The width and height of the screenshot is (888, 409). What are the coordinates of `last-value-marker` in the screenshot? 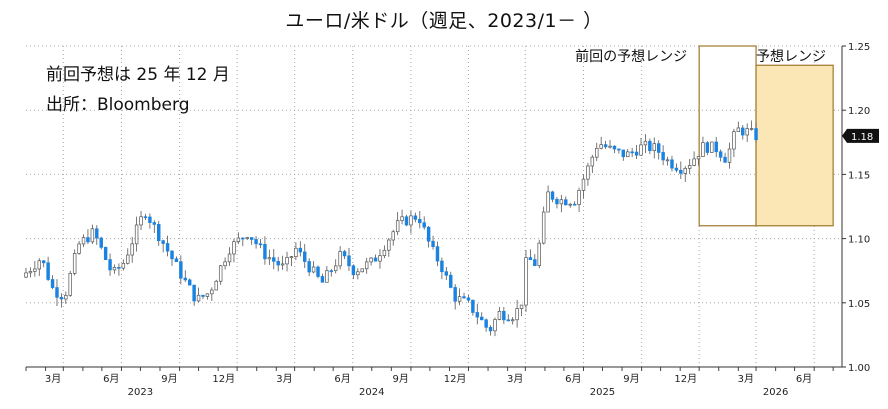 It's located at (860, 135).